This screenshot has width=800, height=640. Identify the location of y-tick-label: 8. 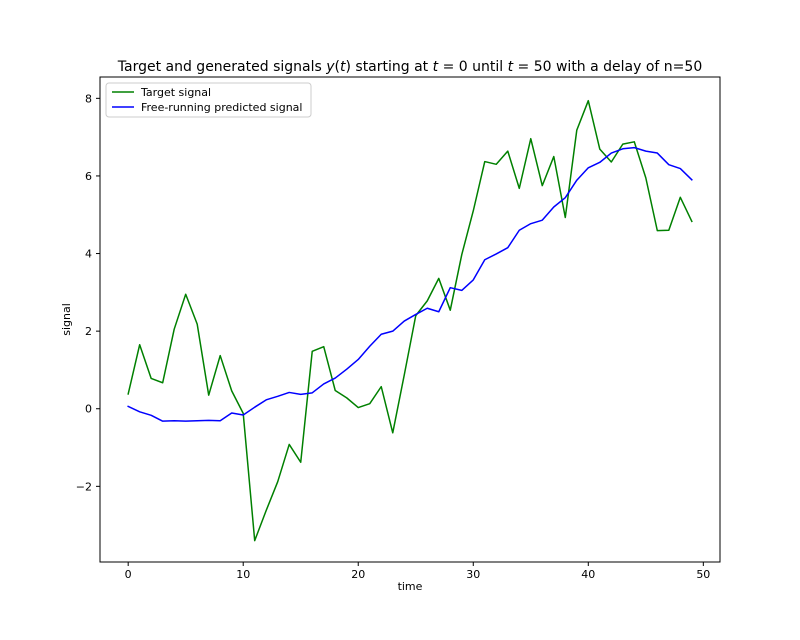
(88, 98).